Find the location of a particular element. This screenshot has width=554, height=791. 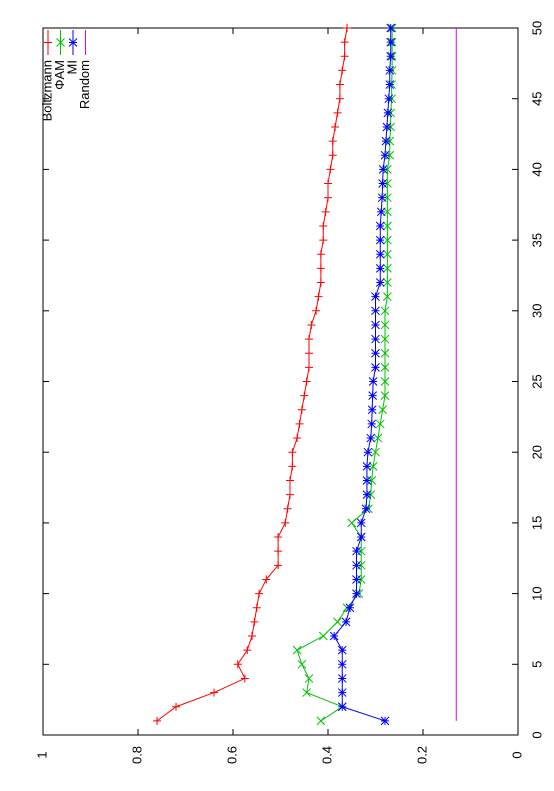

x-tick-label: 10 is located at coordinates (536, 593).